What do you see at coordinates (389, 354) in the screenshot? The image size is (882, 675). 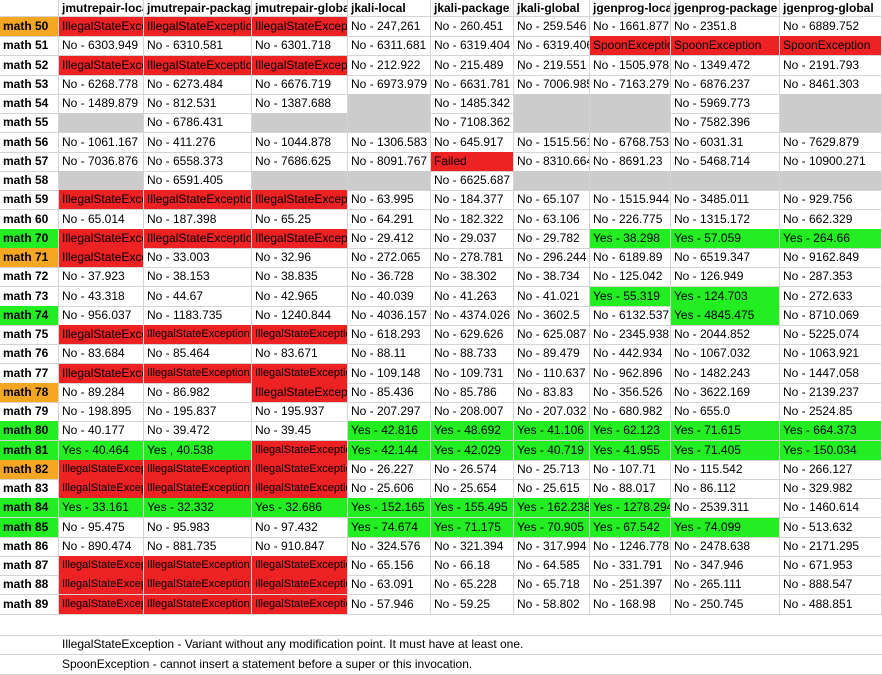 I see `result-cell: No - 88.11` at bounding box center [389, 354].